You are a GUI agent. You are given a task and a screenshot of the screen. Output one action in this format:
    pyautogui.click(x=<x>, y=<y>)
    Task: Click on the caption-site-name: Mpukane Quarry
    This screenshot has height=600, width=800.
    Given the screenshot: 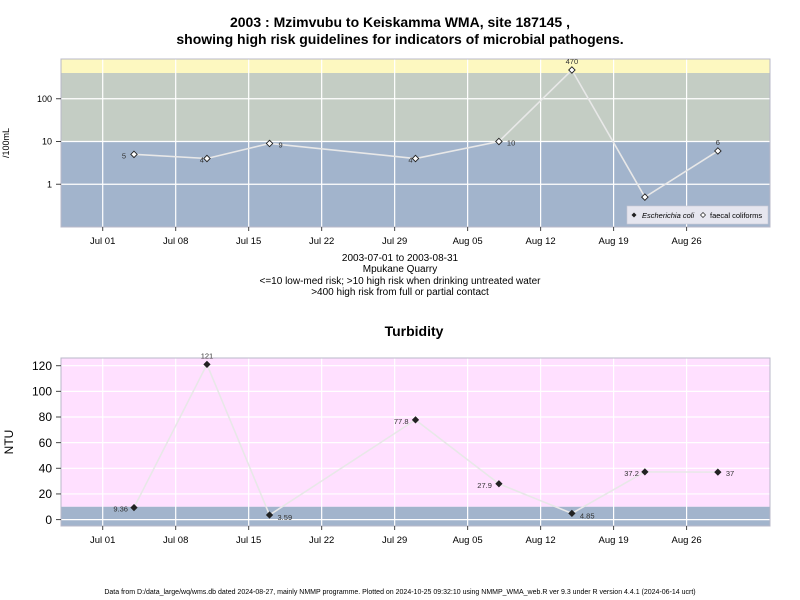 What is the action you would take?
    pyautogui.click(x=400, y=269)
    